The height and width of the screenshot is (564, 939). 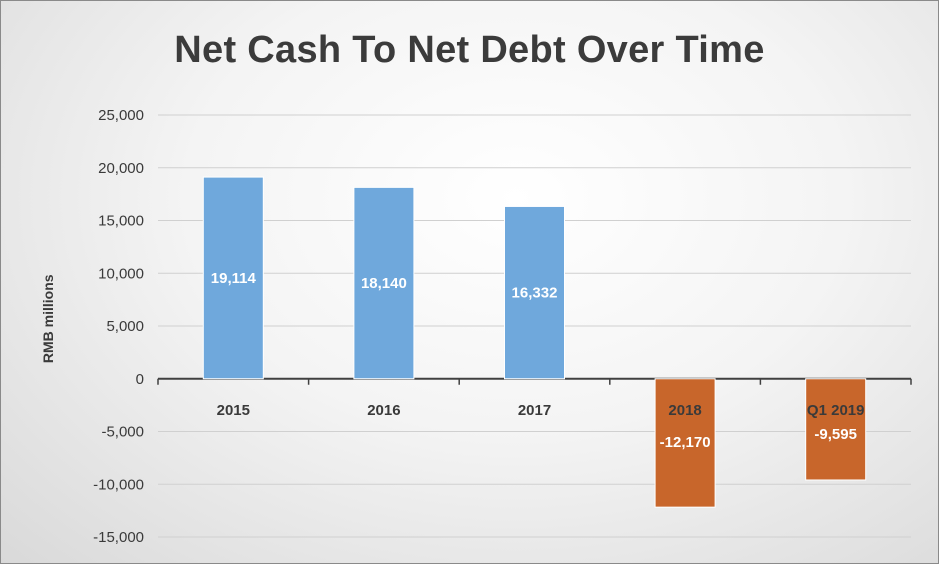 I want to click on y-tick-label: 25,000, so click(x=121, y=115).